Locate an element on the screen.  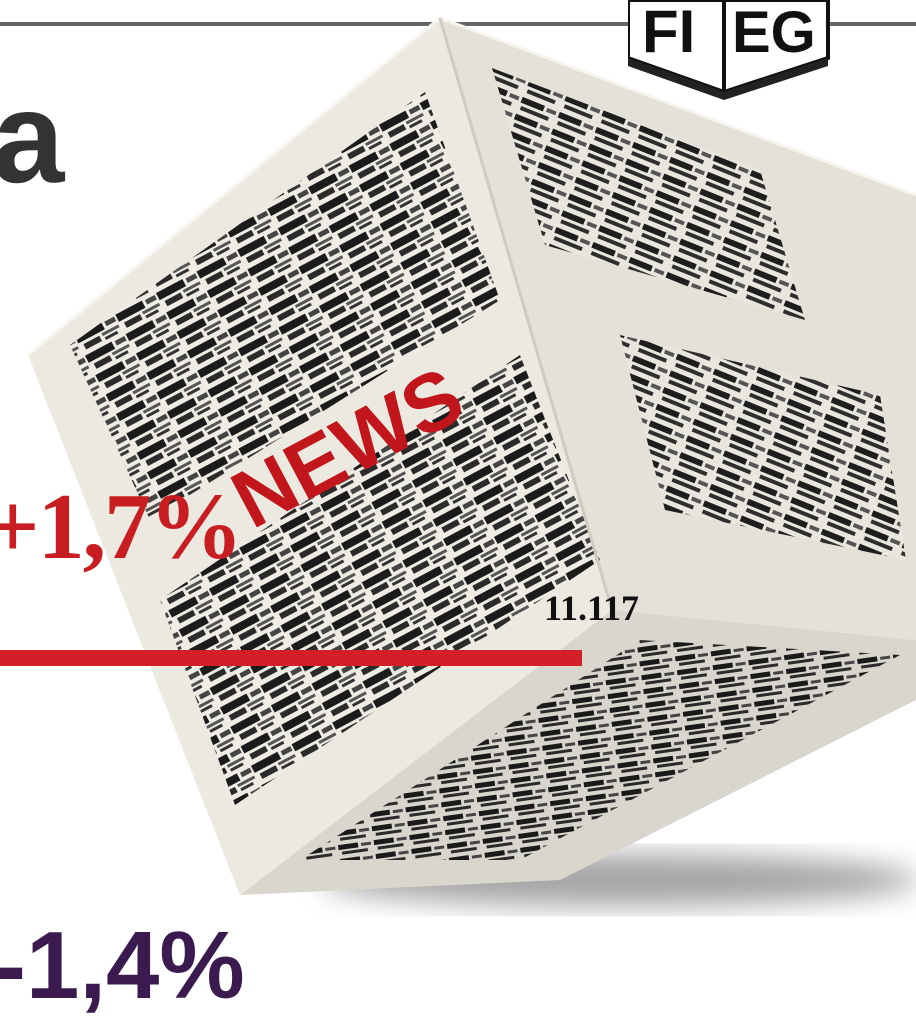
svg-text: EG is located at coordinates (774, 32).